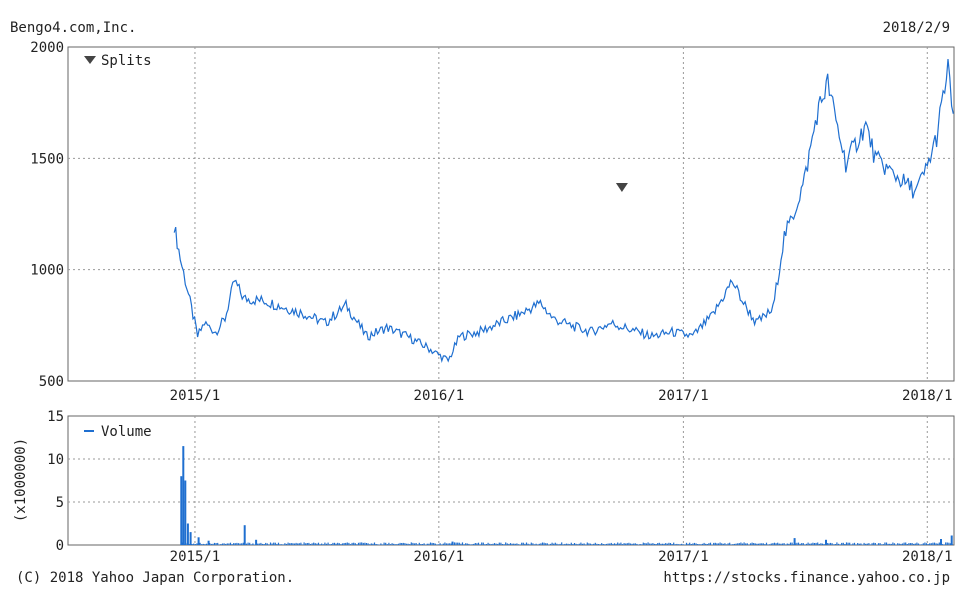 The image size is (976, 602). What do you see at coordinates (55, 460) in the screenshot?
I see `volume-y-tick-label: 10` at bounding box center [55, 460].